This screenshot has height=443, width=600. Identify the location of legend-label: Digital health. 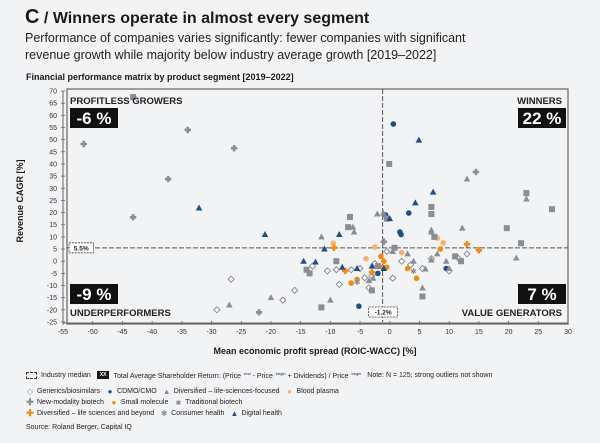
(261, 413).